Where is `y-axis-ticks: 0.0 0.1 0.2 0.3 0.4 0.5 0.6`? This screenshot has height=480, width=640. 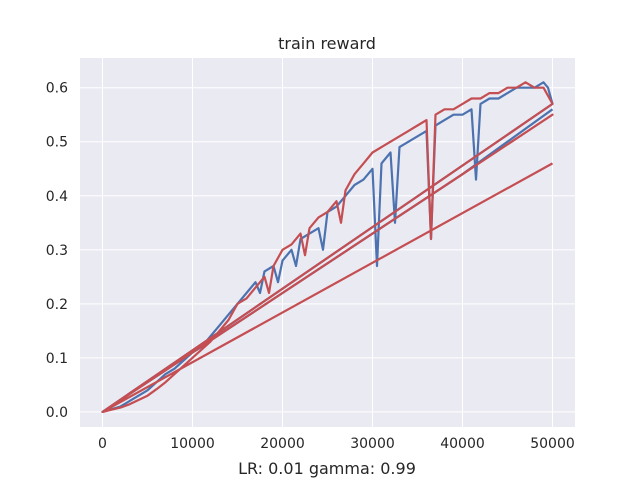 y-axis-ticks: 0.0 0.1 0.2 0.3 0.4 0.5 0.6 is located at coordinates (57, 251).